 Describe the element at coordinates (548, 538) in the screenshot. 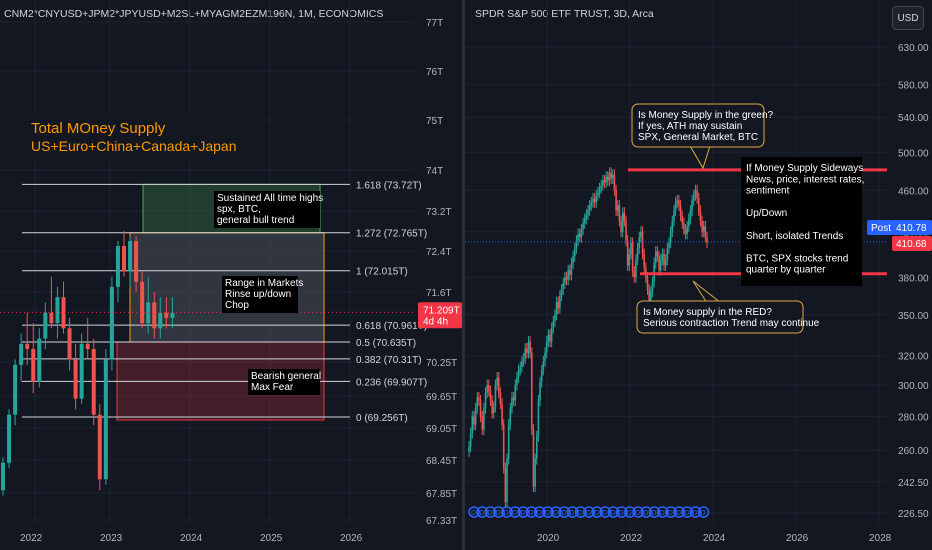

I see `x-tick-label: 2020` at that location.